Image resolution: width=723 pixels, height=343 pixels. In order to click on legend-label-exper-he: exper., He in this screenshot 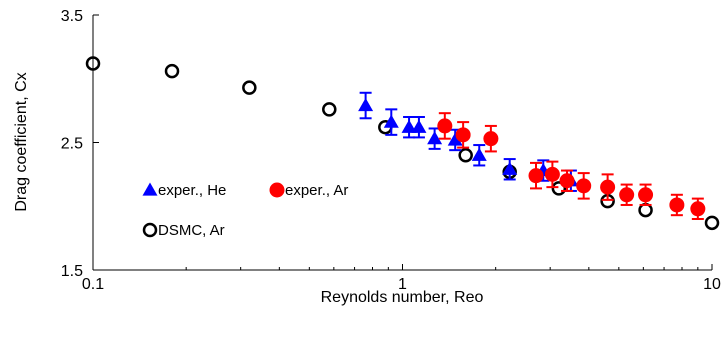, I will do `click(192, 190)`.